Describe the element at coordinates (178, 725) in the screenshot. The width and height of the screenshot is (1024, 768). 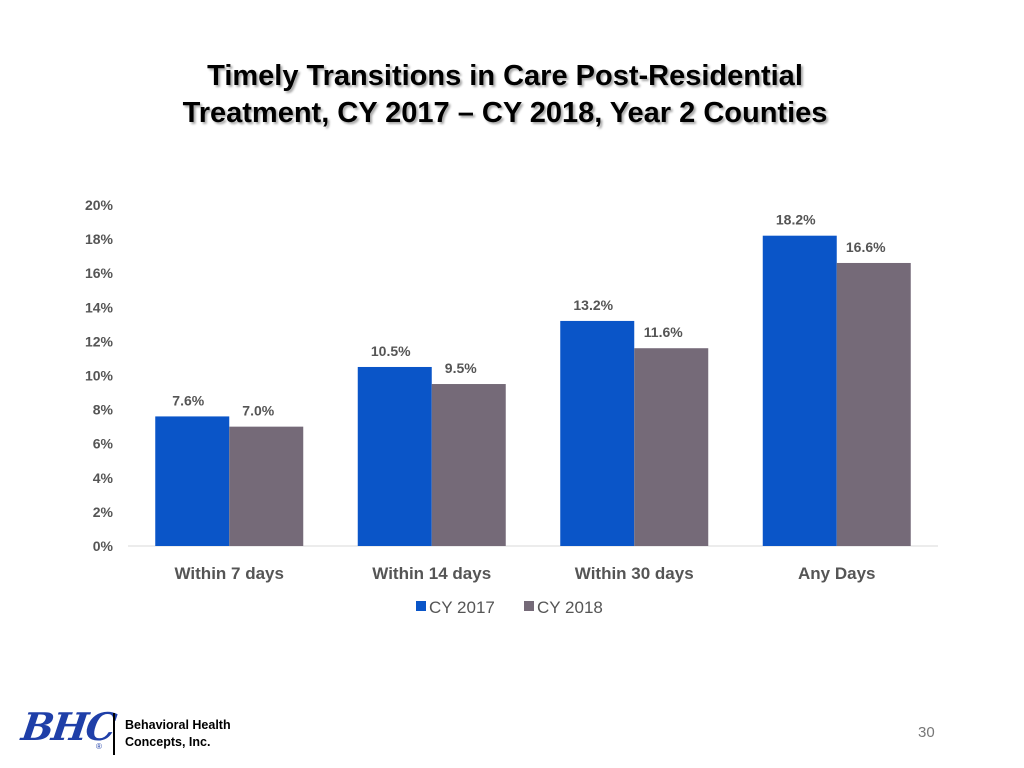
I see `company-line-1: Behavioral Health` at that location.